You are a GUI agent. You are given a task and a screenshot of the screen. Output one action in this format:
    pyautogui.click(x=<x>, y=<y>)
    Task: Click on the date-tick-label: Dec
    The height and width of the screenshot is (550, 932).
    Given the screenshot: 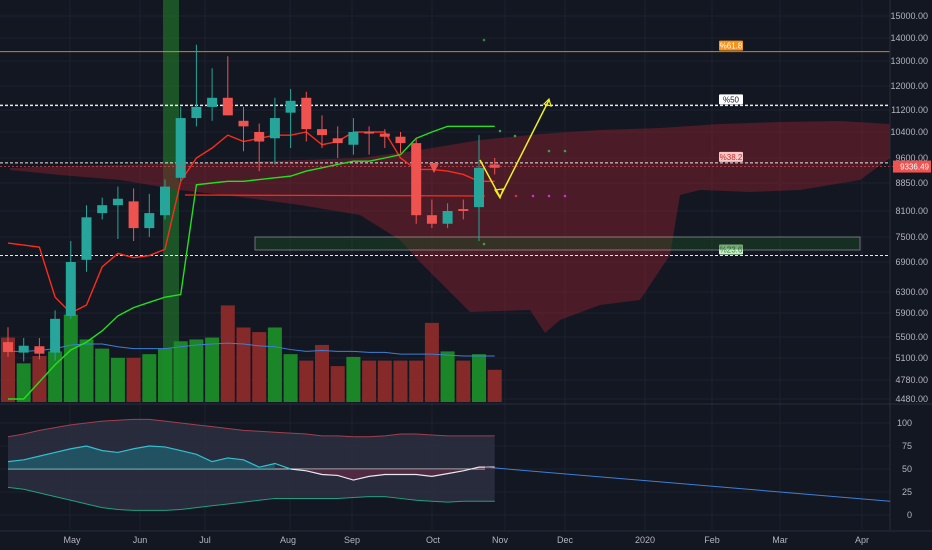 What is the action you would take?
    pyautogui.click(x=565, y=540)
    